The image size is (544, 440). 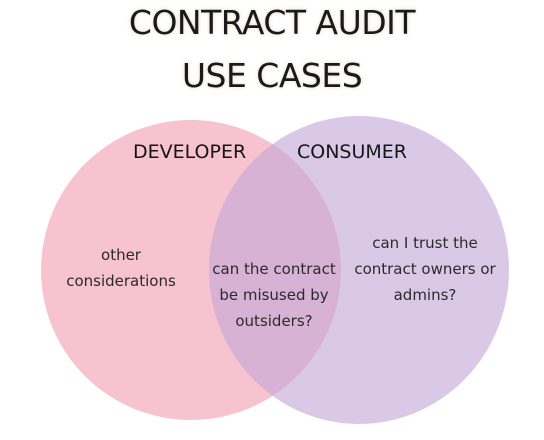 I want to click on consumer-only-line: contract owners or, so click(x=425, y=269).